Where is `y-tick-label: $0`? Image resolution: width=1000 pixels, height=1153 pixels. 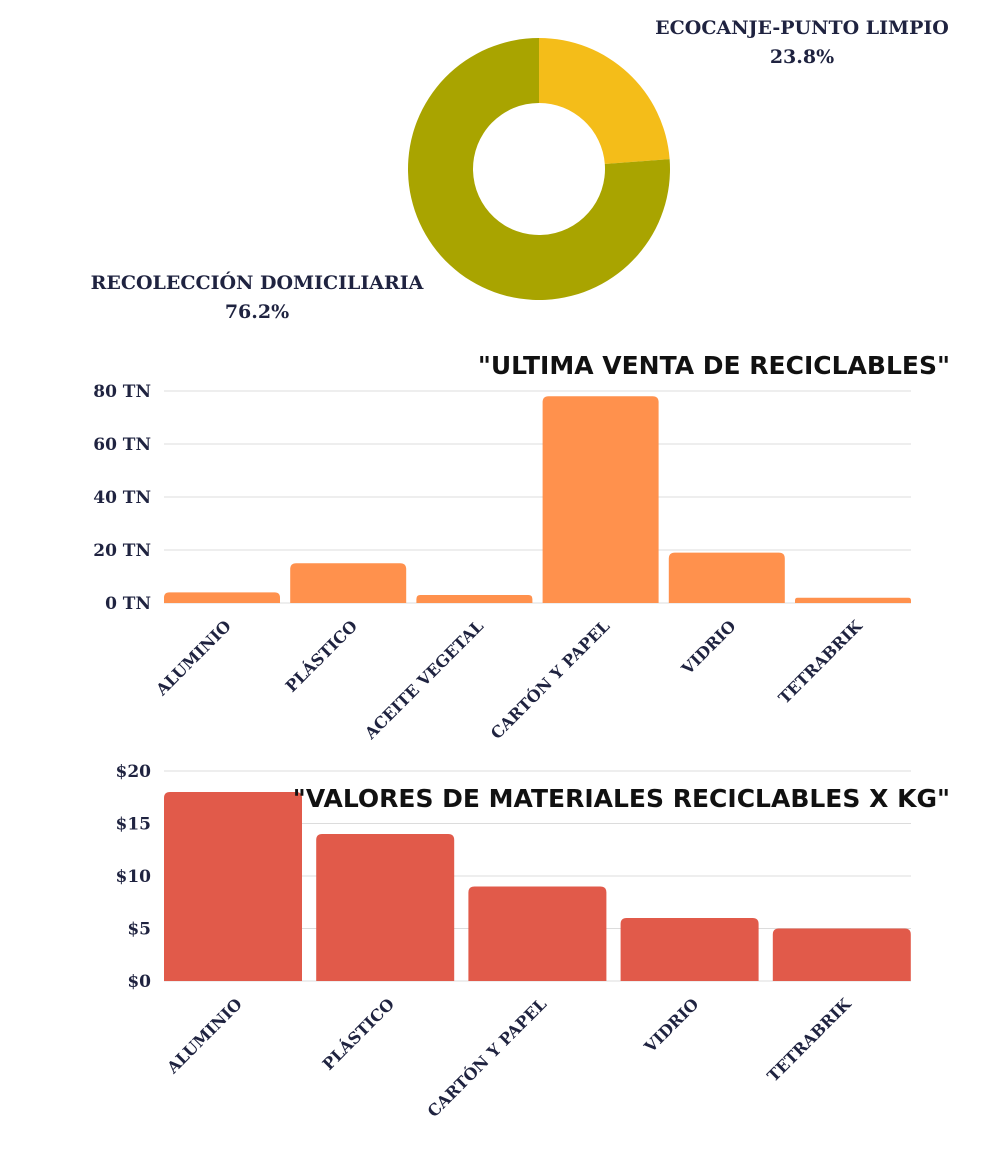 y-tick-label: $0 is located at coordinates (139, 982).